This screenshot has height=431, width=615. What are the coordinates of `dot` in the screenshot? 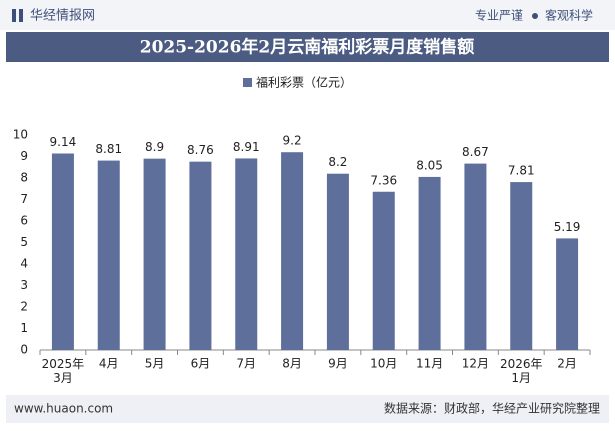 It's located at (535, 16).